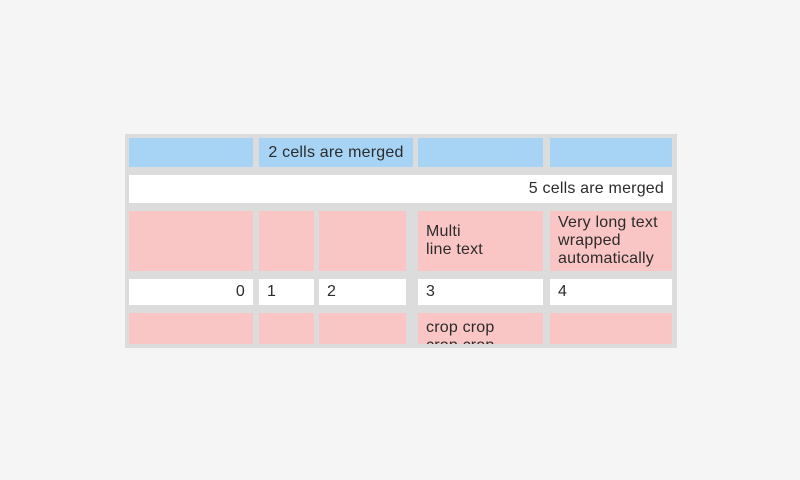 This screenshot has height=480, width=800. What do you see at coordinates (286, 241) in the screenshot?
I see `cell-r3-c2` at bounding box center [286, 241].